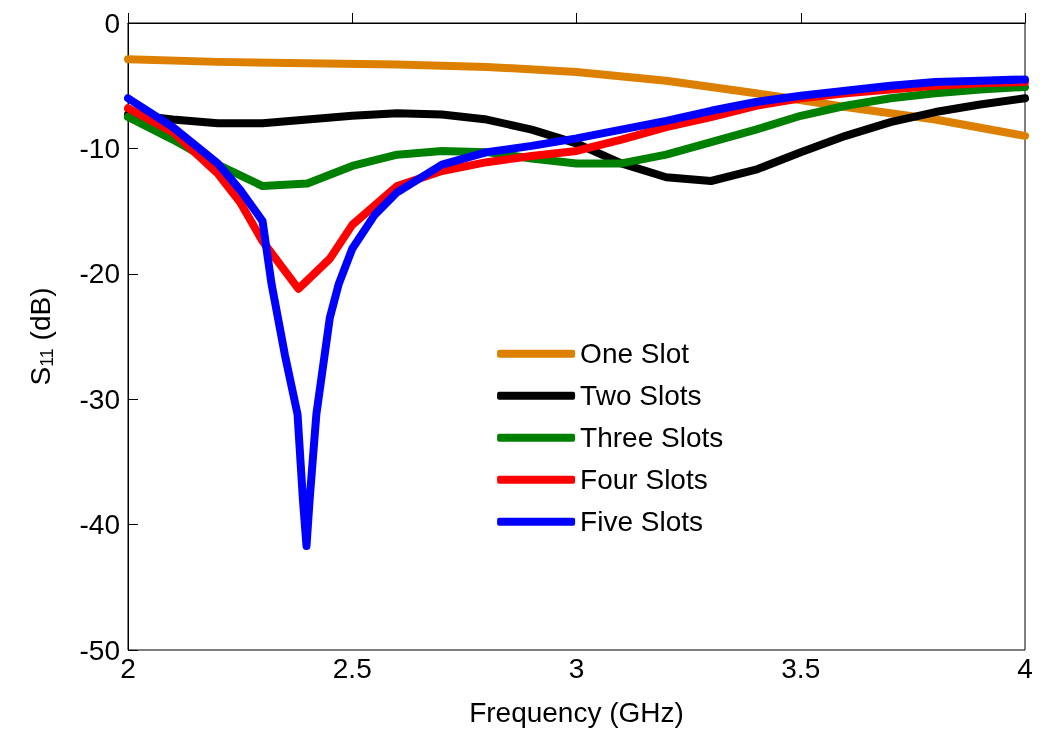 The image size is (1048, 744). Describe the element at coordinates (99, 274) in the screenshot. I see `y-tick-label: -20` at that location.